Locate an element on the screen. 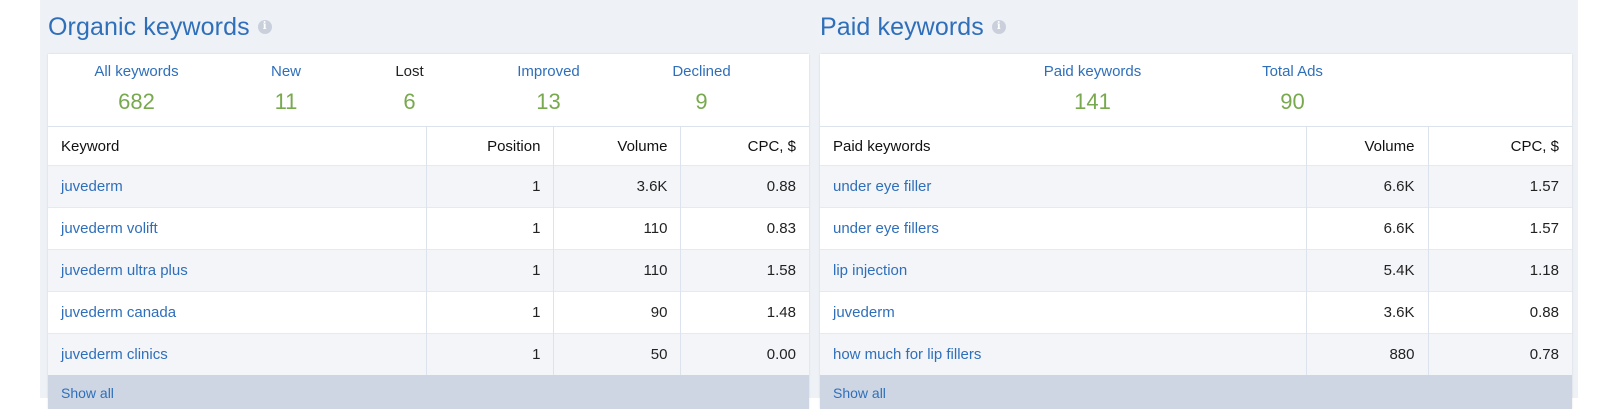 The image size is (1618, 409). stat-label: Paid keywords is located at coordinates (1092, 71).